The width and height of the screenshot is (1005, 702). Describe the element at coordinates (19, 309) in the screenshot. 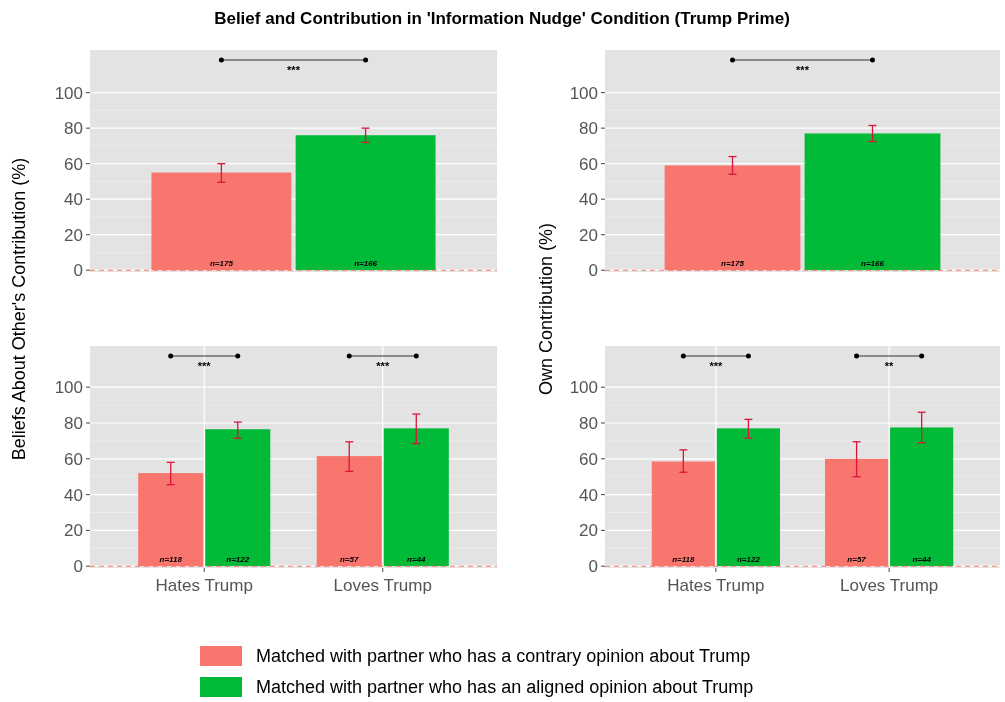

I see `y-axis-title: Beliefs About Other's Contribution (%)` at that location.